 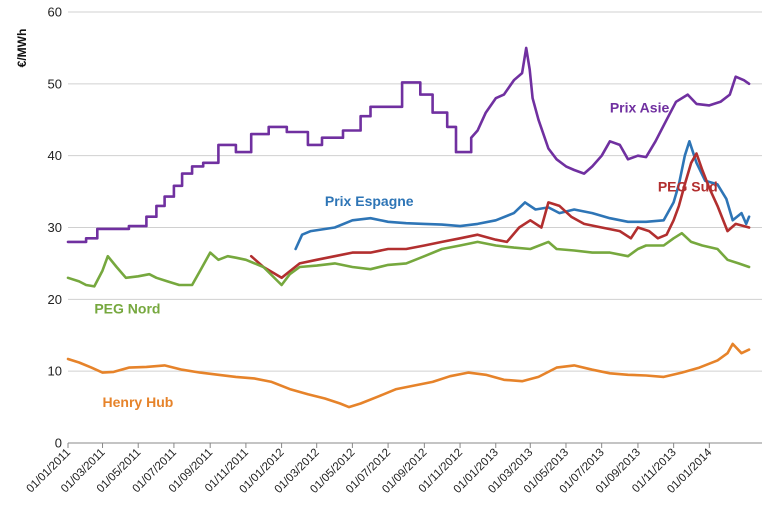 What do you see at coordinates (138, 402) in the screenshot?
I see `series-label-henry-hub: Henry Hub` at bounding box center [138, 402].